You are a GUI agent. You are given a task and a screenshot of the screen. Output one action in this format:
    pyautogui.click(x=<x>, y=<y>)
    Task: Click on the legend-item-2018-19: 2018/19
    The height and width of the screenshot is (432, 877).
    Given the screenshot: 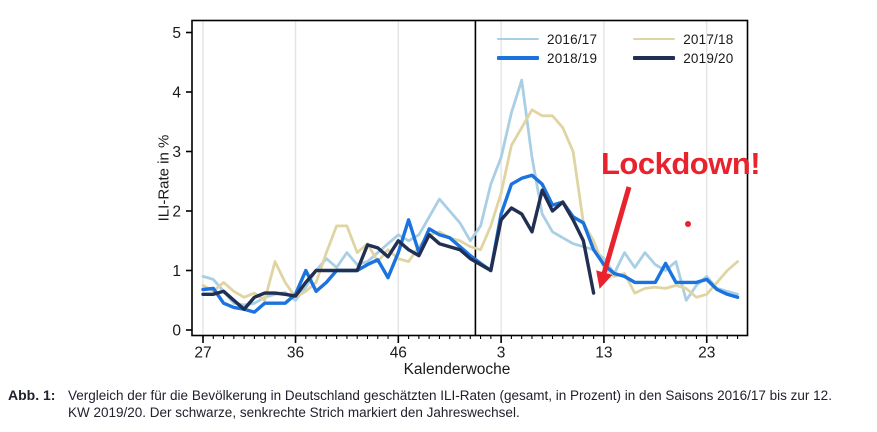 What is the action you would take?
    pyautogui.click(x=547, y=58)
    